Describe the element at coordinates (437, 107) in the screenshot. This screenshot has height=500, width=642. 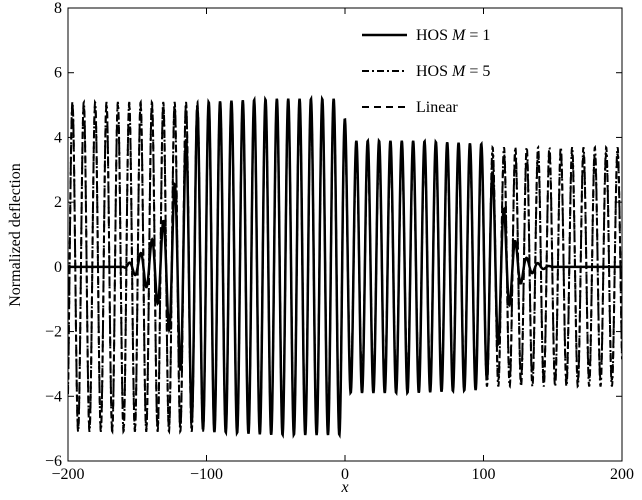
I see `legend-label-linear: Linear` at that location.